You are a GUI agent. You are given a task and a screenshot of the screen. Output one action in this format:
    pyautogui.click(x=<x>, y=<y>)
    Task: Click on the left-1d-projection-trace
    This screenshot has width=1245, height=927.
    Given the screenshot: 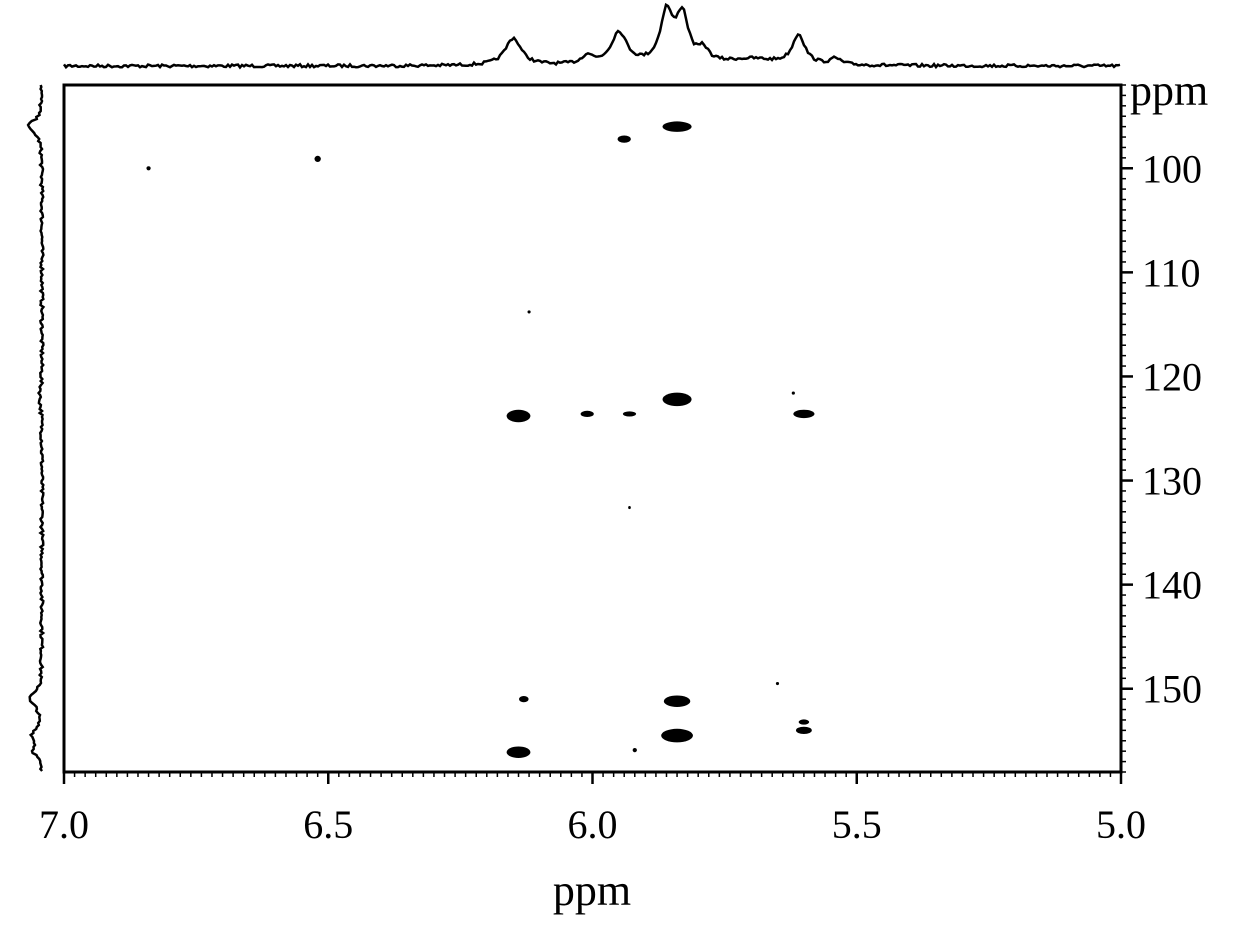 What is the action you would take?
    pyautogui.click(x=36, y=428)
    